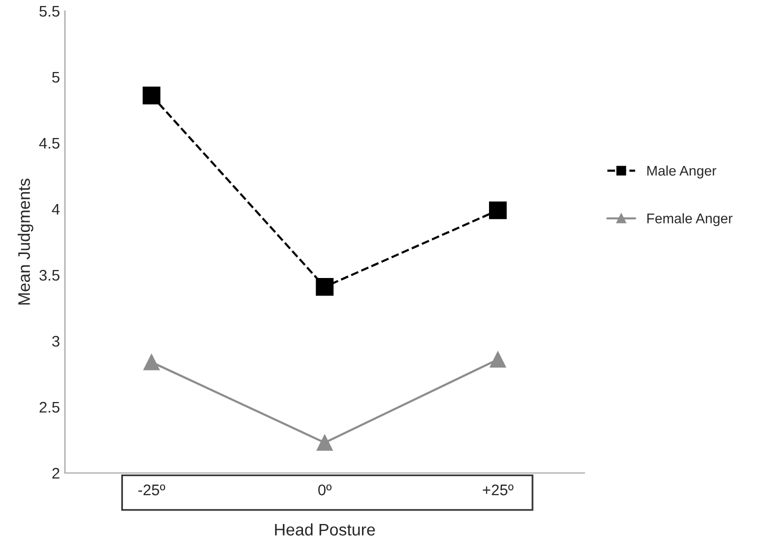 The height and width of the screenshot is (550, 764). Describe the element at coordinates (56, 473) in the screenshot. I see `y-tick-label: 2` at that location.